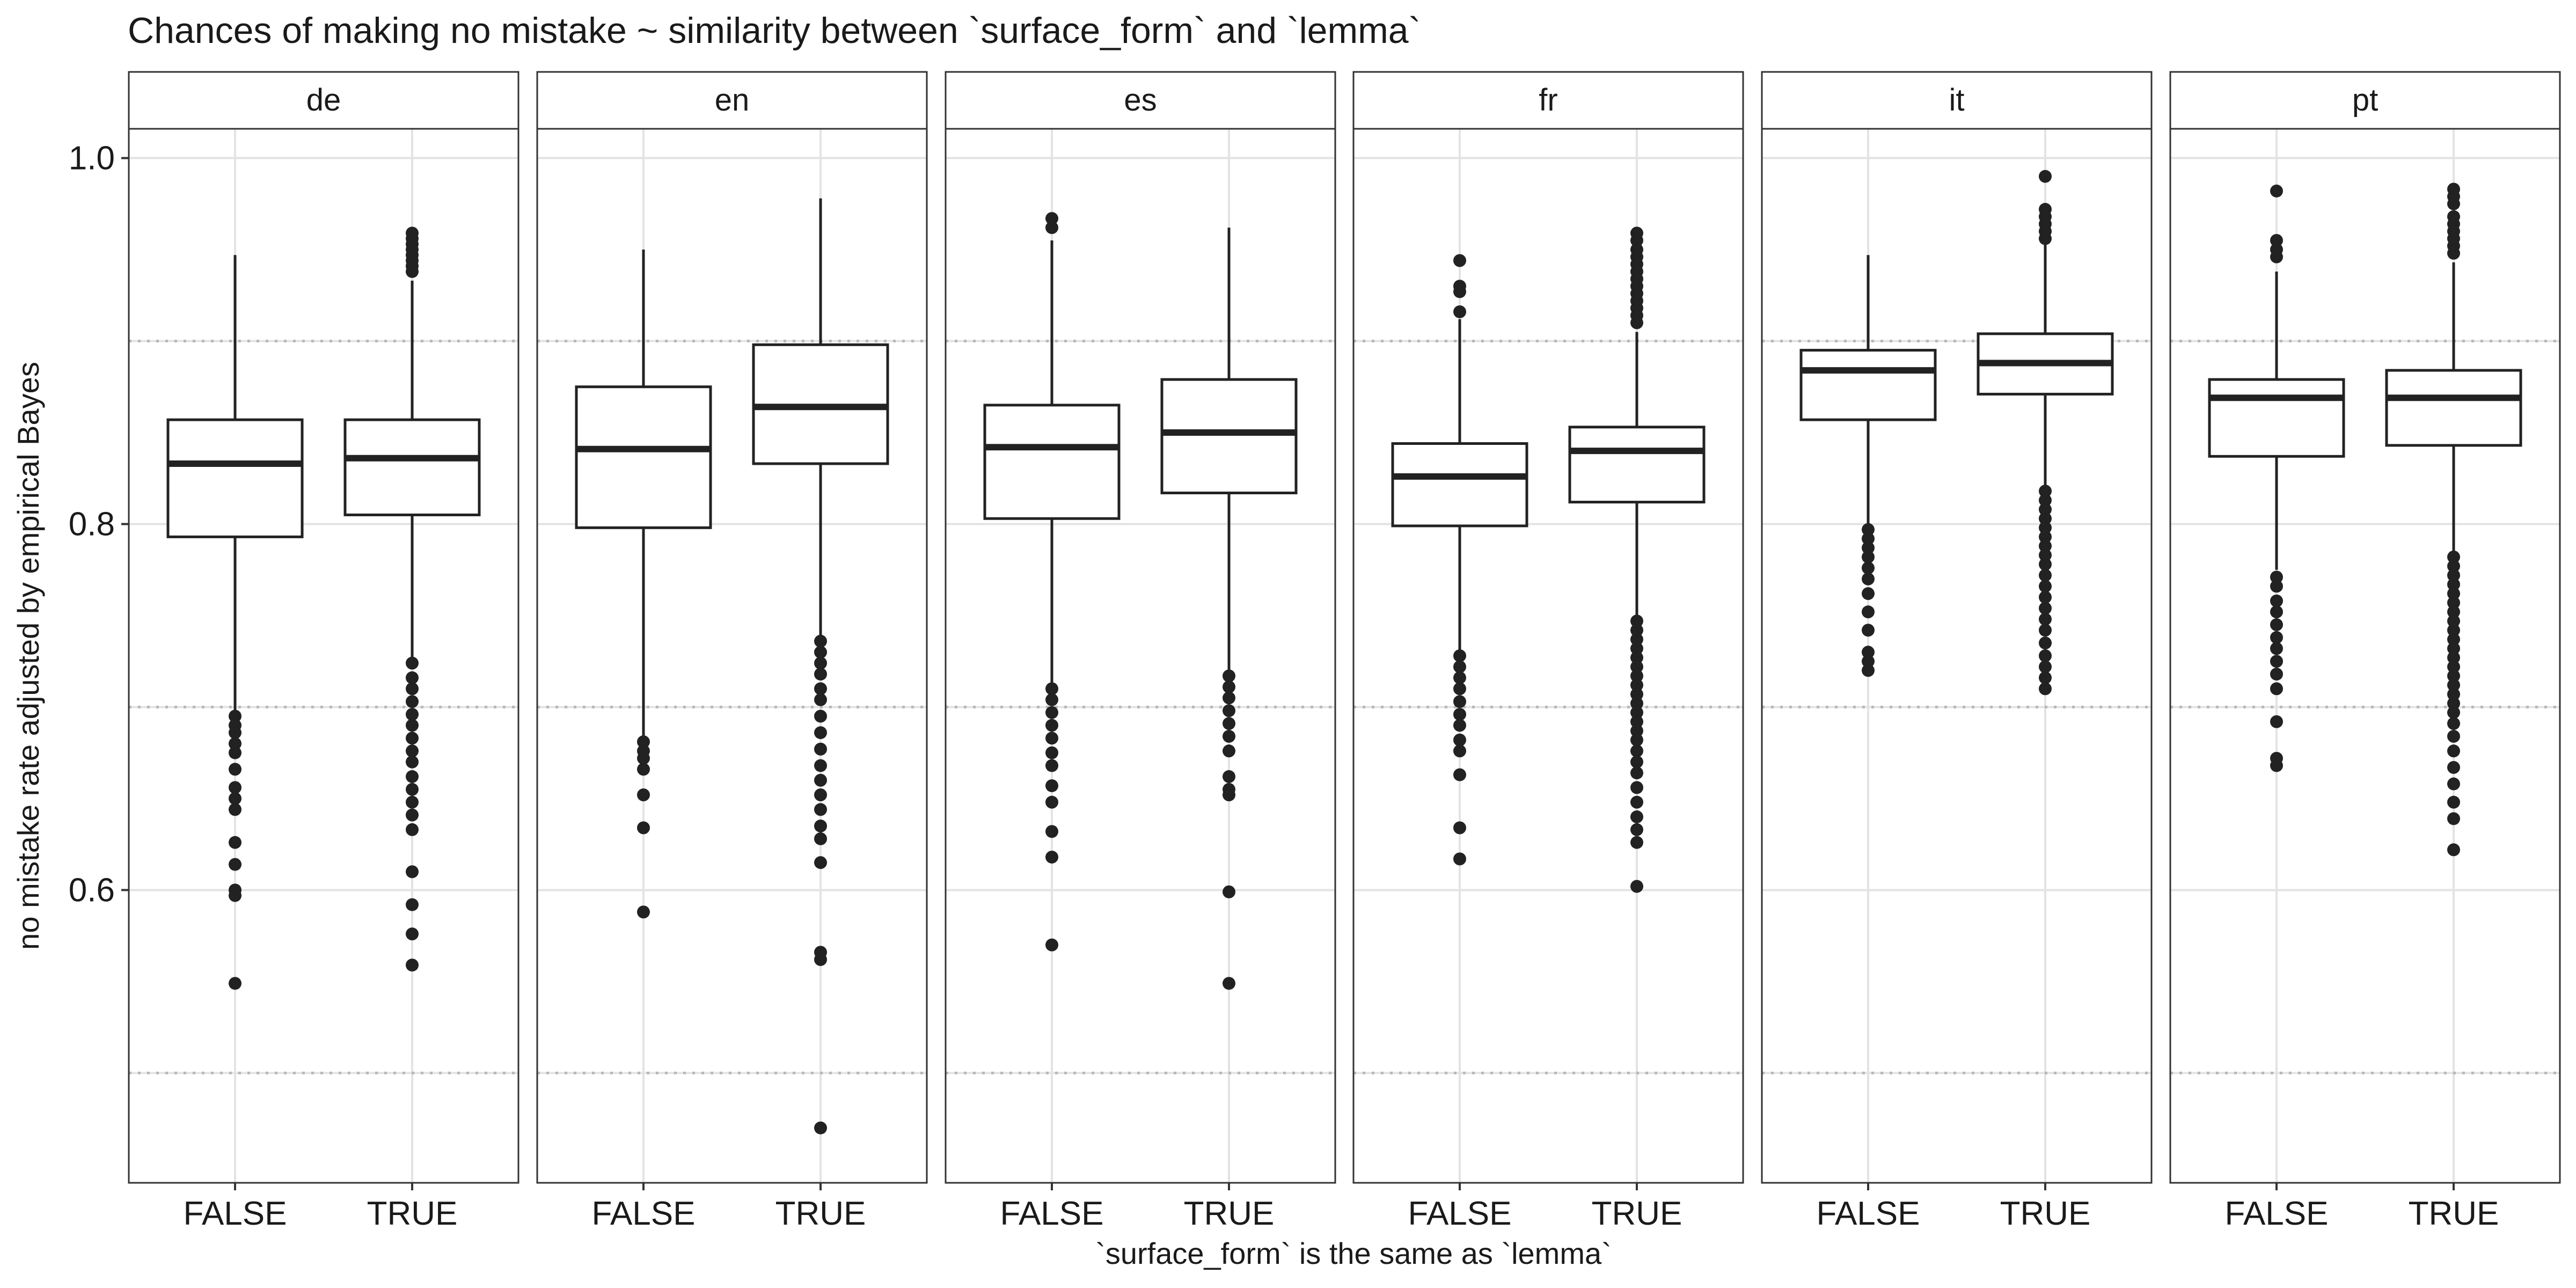 This screenshot has height=1288, width=2576. I want to click on box-pt-FALSE, so click(2276, 478).